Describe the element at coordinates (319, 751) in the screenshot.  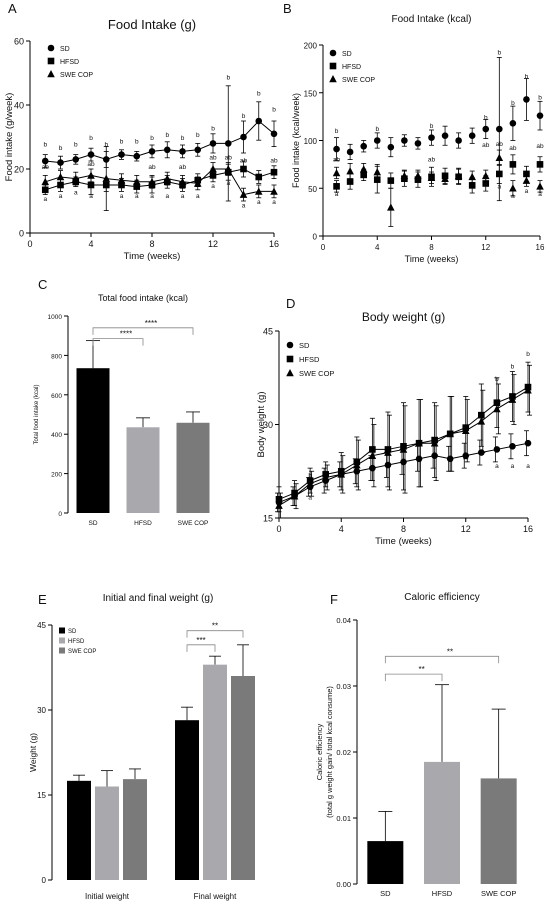
I see `panel-F-y-label: Caloric efficiency` at that location.